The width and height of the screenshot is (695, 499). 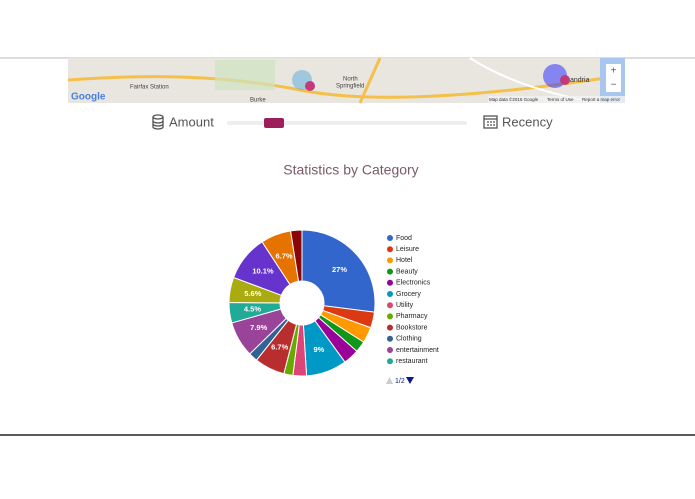 I want to click on legend-label: Pharmacy, so click(x=412, y=316).